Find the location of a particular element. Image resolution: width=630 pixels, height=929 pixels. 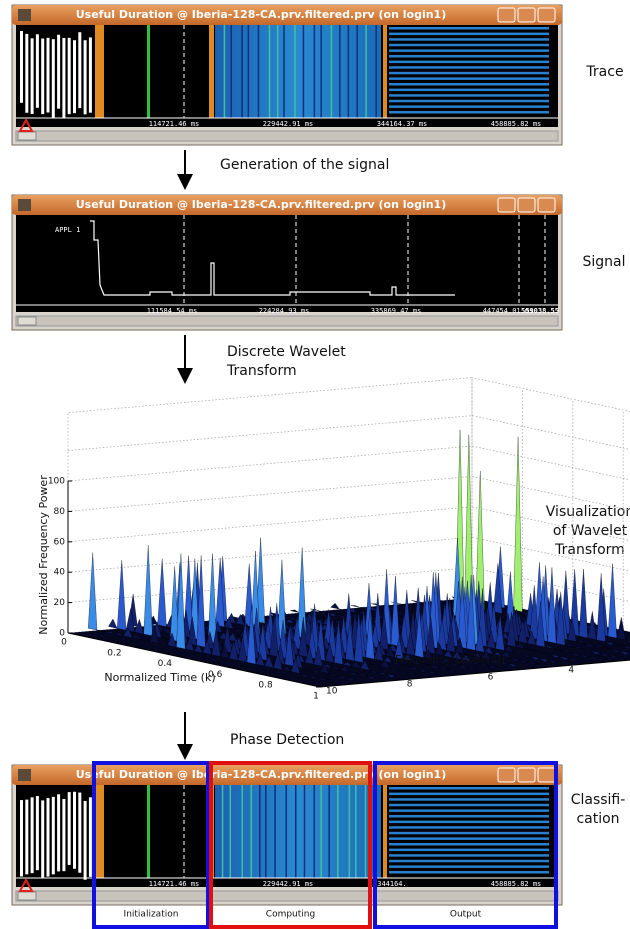

z-tick-label: 60 is located at coordinates (60, 542).